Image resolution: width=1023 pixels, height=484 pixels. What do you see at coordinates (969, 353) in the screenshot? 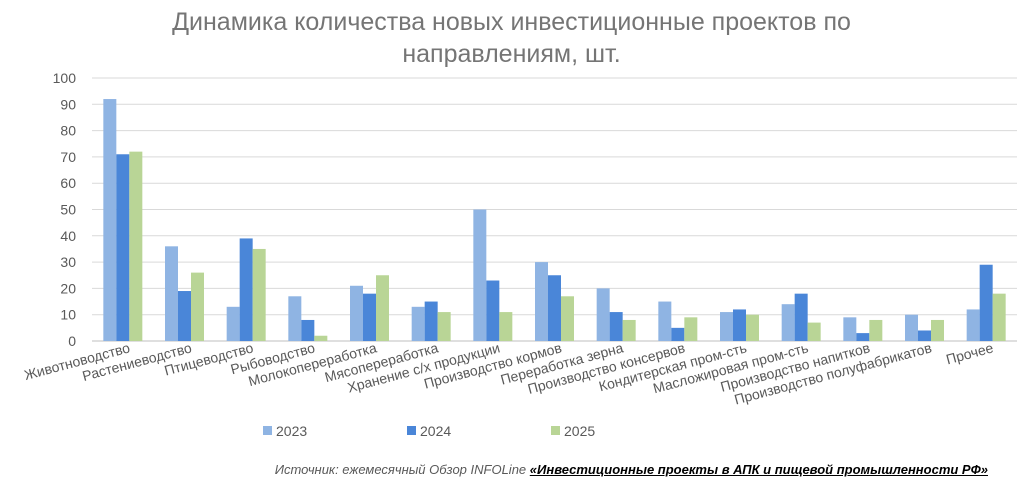
I see `x-tick-label: Прочее` at bounding box center [969, 353].